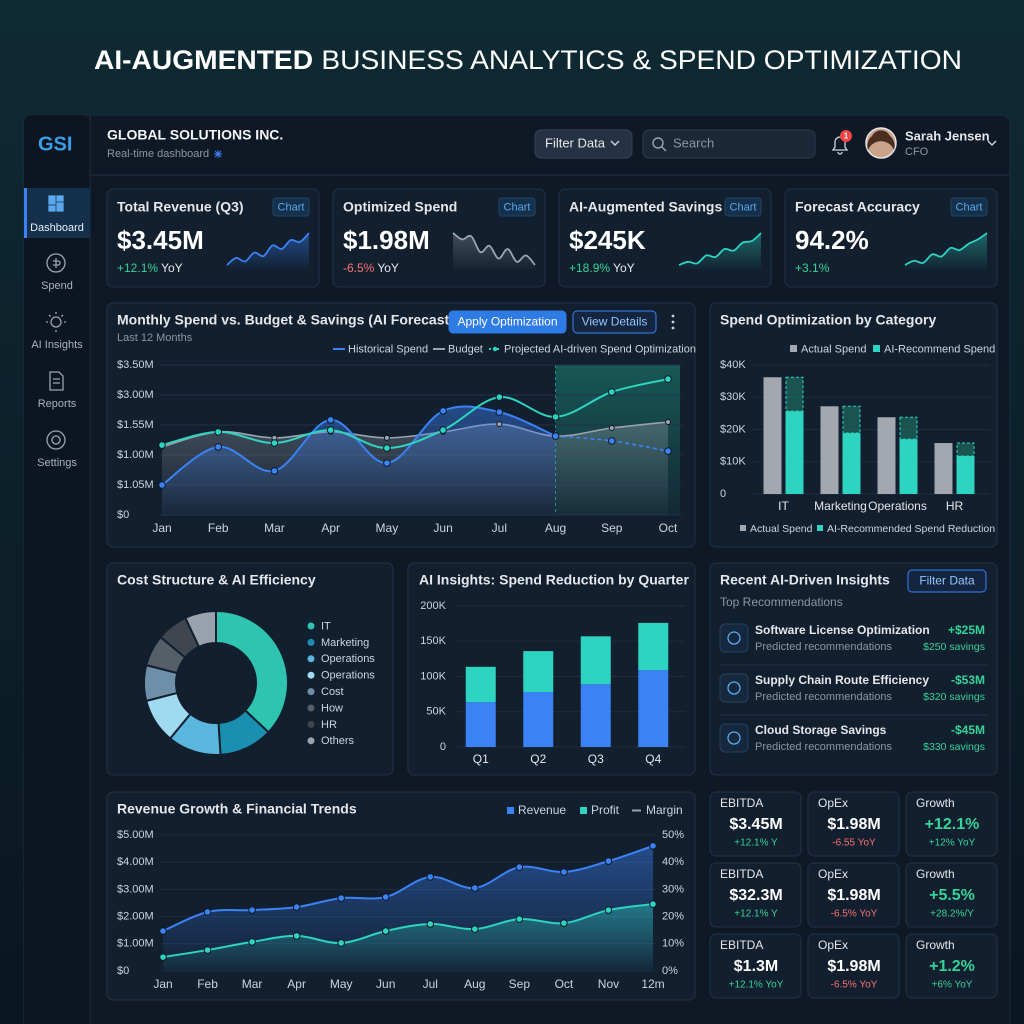 The height and width of the screenshot is (1024, 1024). Describe the element at coordinates (781, 602) in the screenshot. I see `insights-subtitle: Top Recommendations` at that location.